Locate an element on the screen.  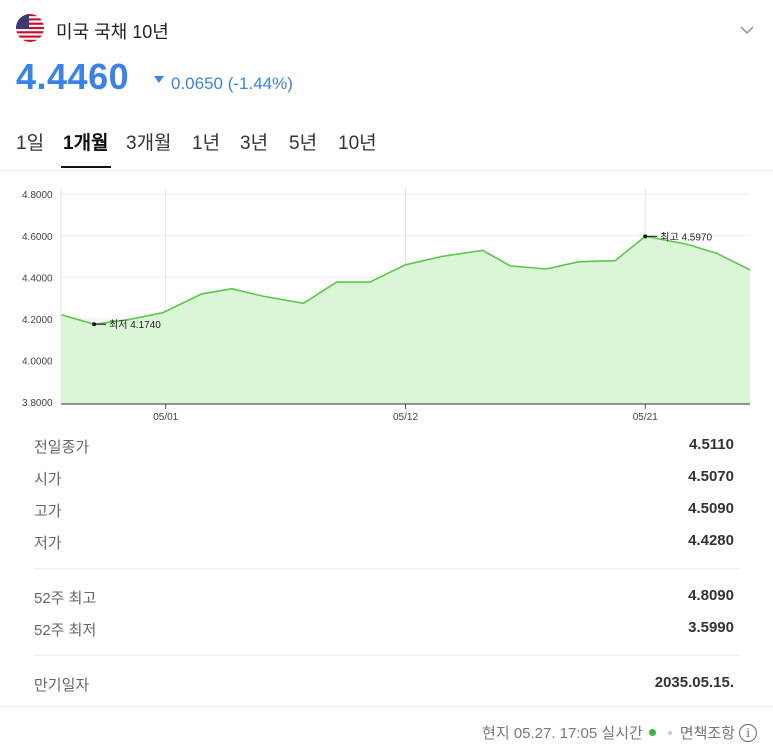
header: 미국 국채 10년 is located at coordinates (386, 30).